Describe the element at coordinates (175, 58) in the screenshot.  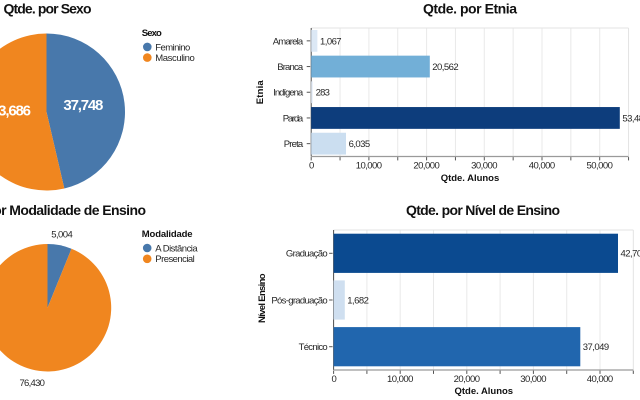
I see `svg-text: Masculino` at that location.